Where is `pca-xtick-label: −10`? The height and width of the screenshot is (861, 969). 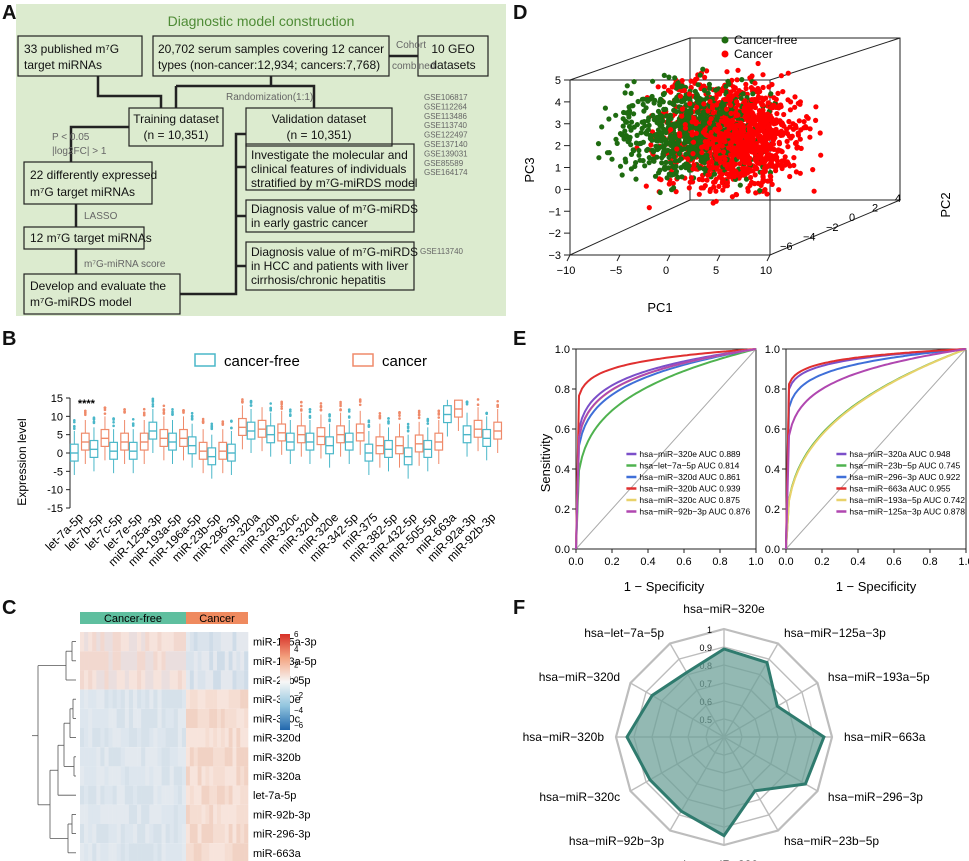 pca-xtick-label: −10 is located at coordinates (566, 271).